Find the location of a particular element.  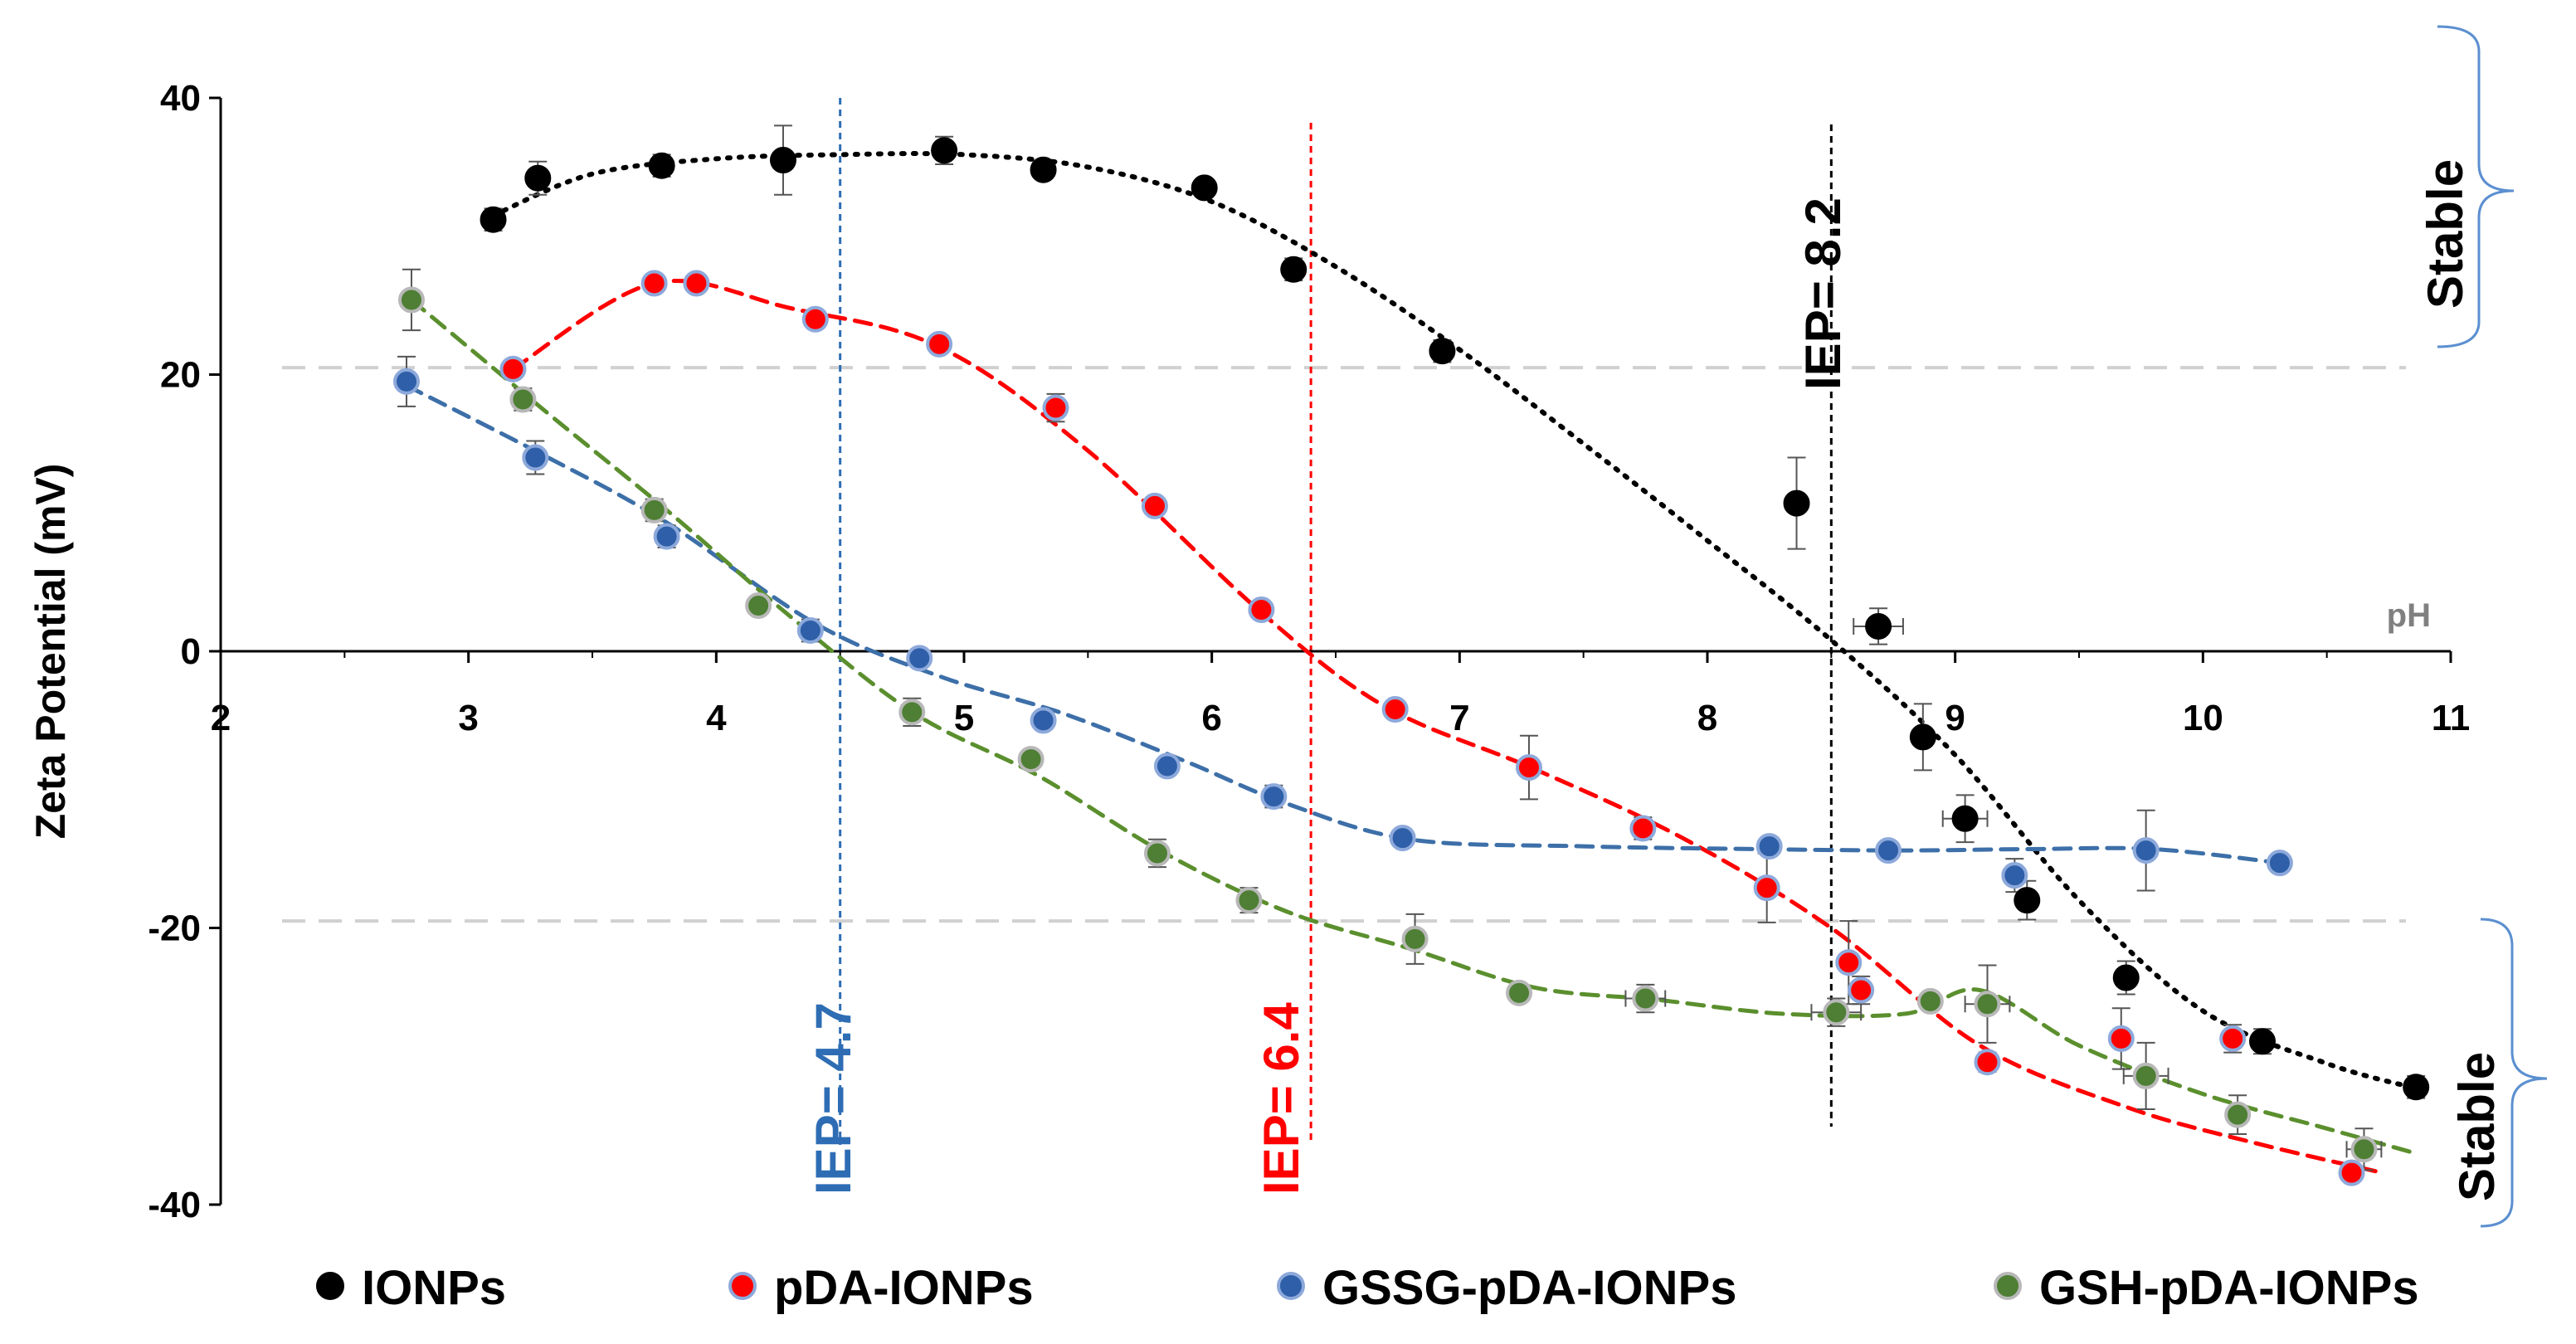

stable-label-bottom: Stable is located at coordinates (2477, 1126).